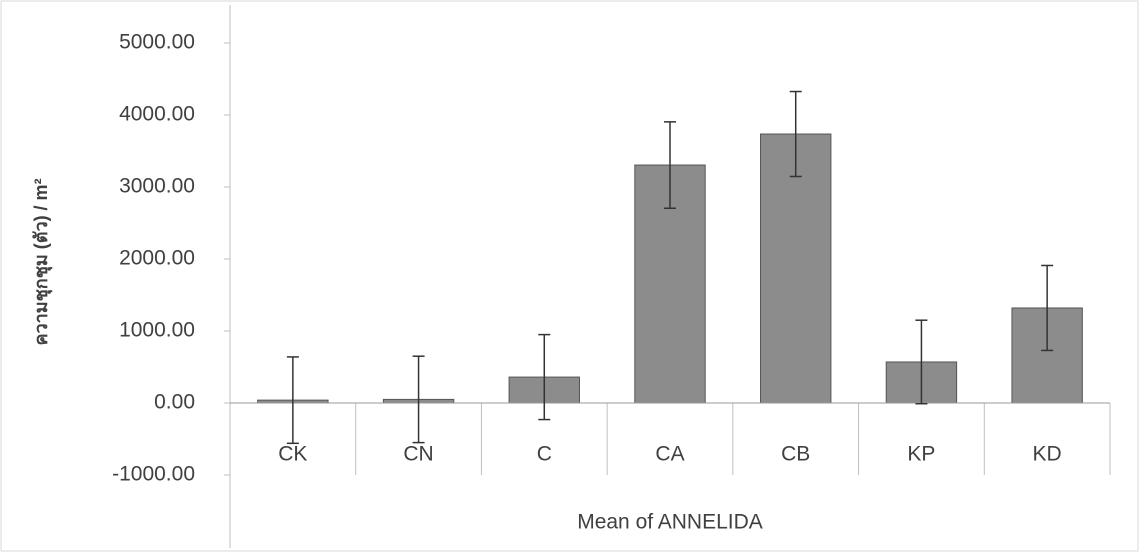 This screenshot has width=1139, height=552. What do you see at coordinates (1047, 454) in the screenshot?
I see `x-tick-label: KD` at bounding box center [1047, 454].